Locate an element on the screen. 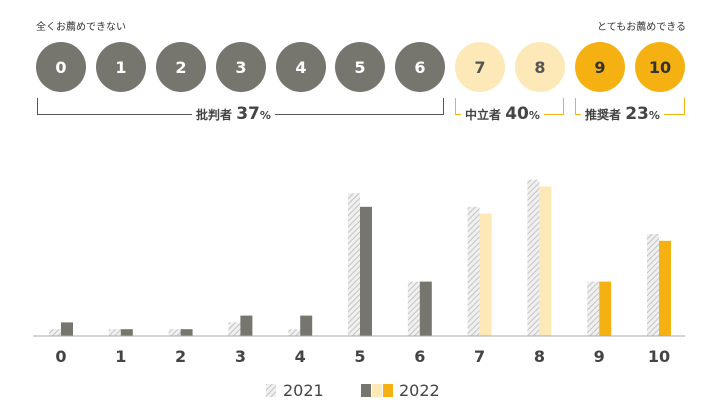 Image resolution: width=710 pixels, height=418 pixels. legend-swatch-yellow is located at coordinates (388, 390).